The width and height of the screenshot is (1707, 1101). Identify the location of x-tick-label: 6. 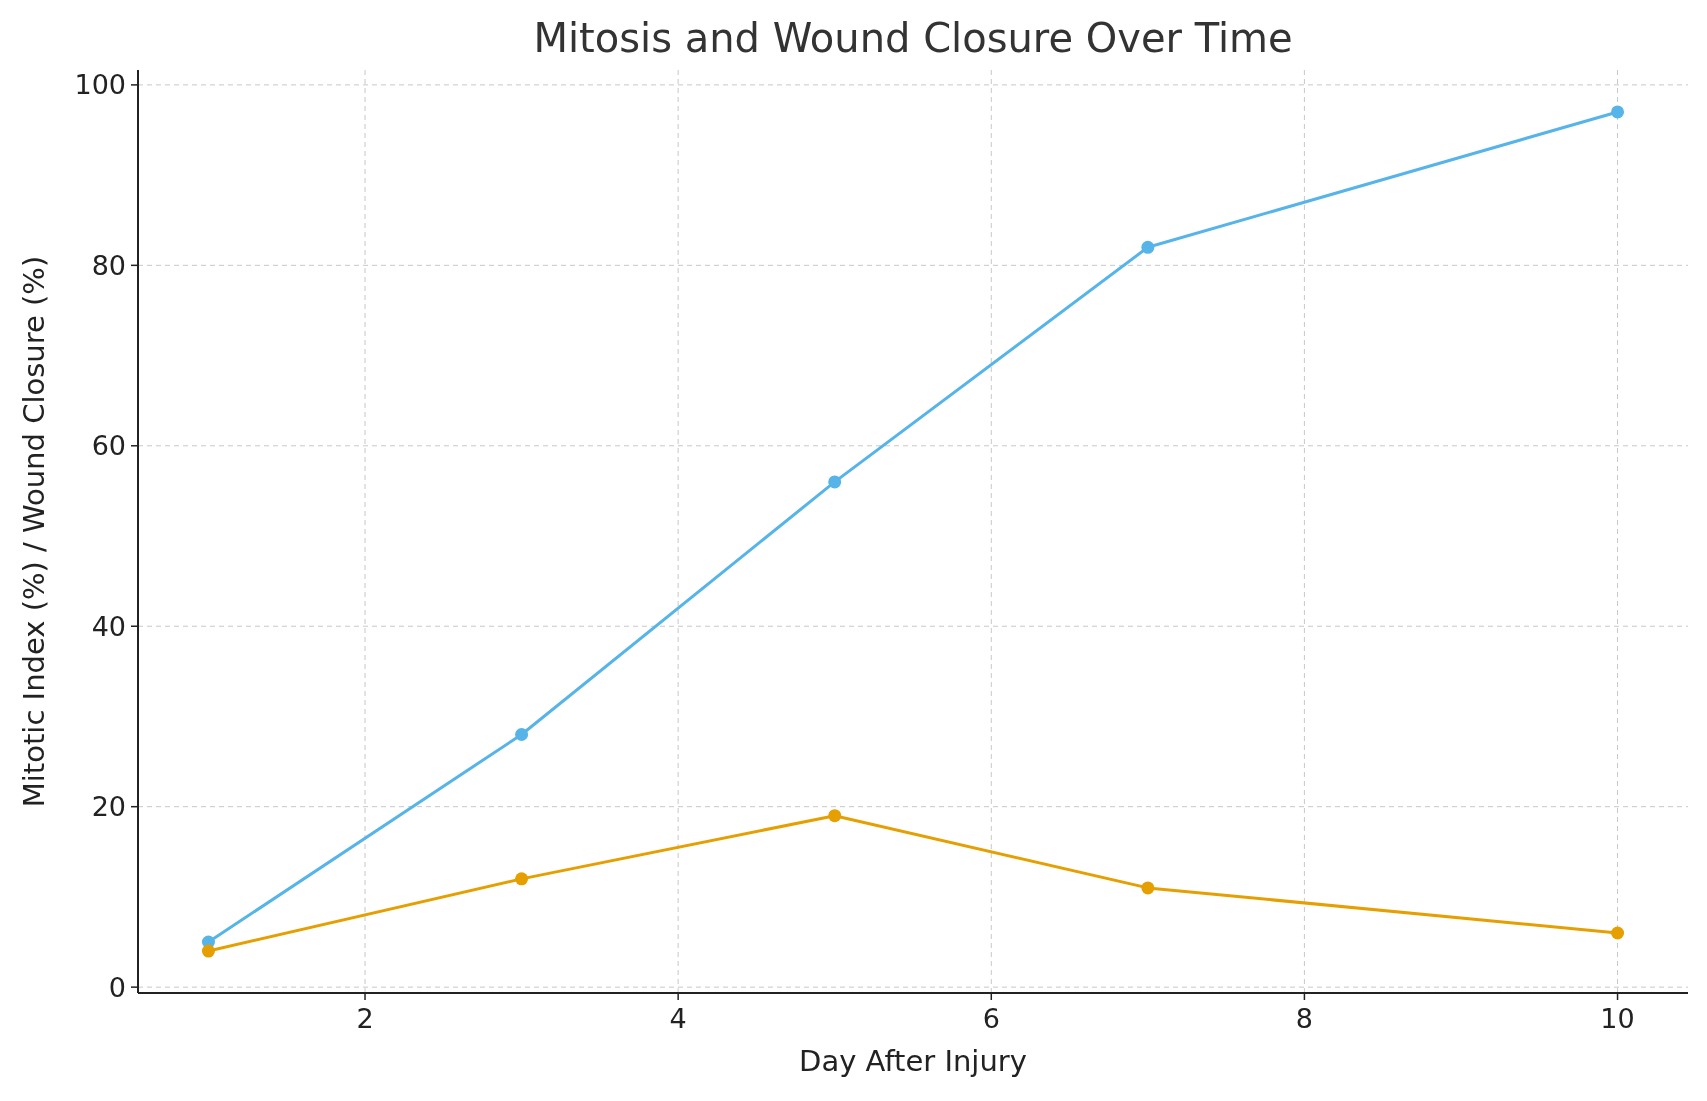
(991, 1018).